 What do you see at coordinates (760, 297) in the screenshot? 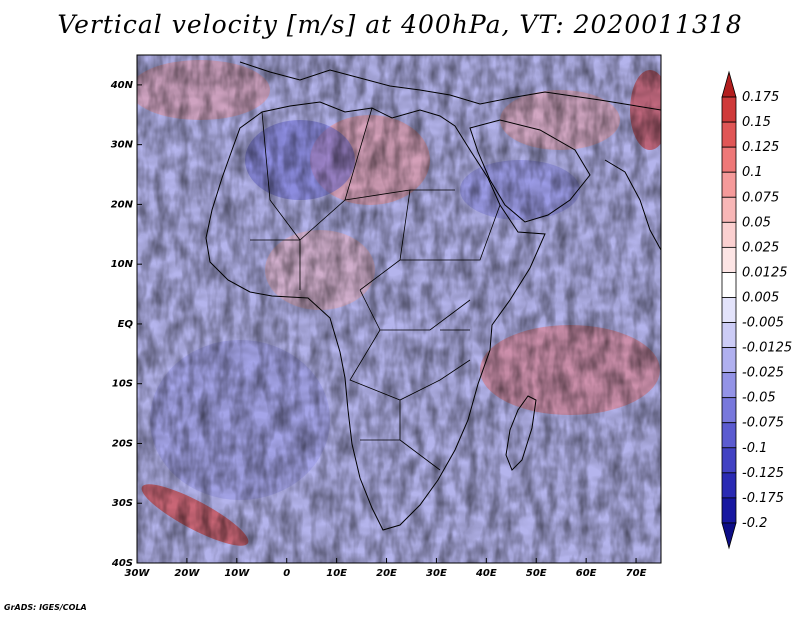
I see `colorbar-label: 0.005` at bounding box center [760, 297].